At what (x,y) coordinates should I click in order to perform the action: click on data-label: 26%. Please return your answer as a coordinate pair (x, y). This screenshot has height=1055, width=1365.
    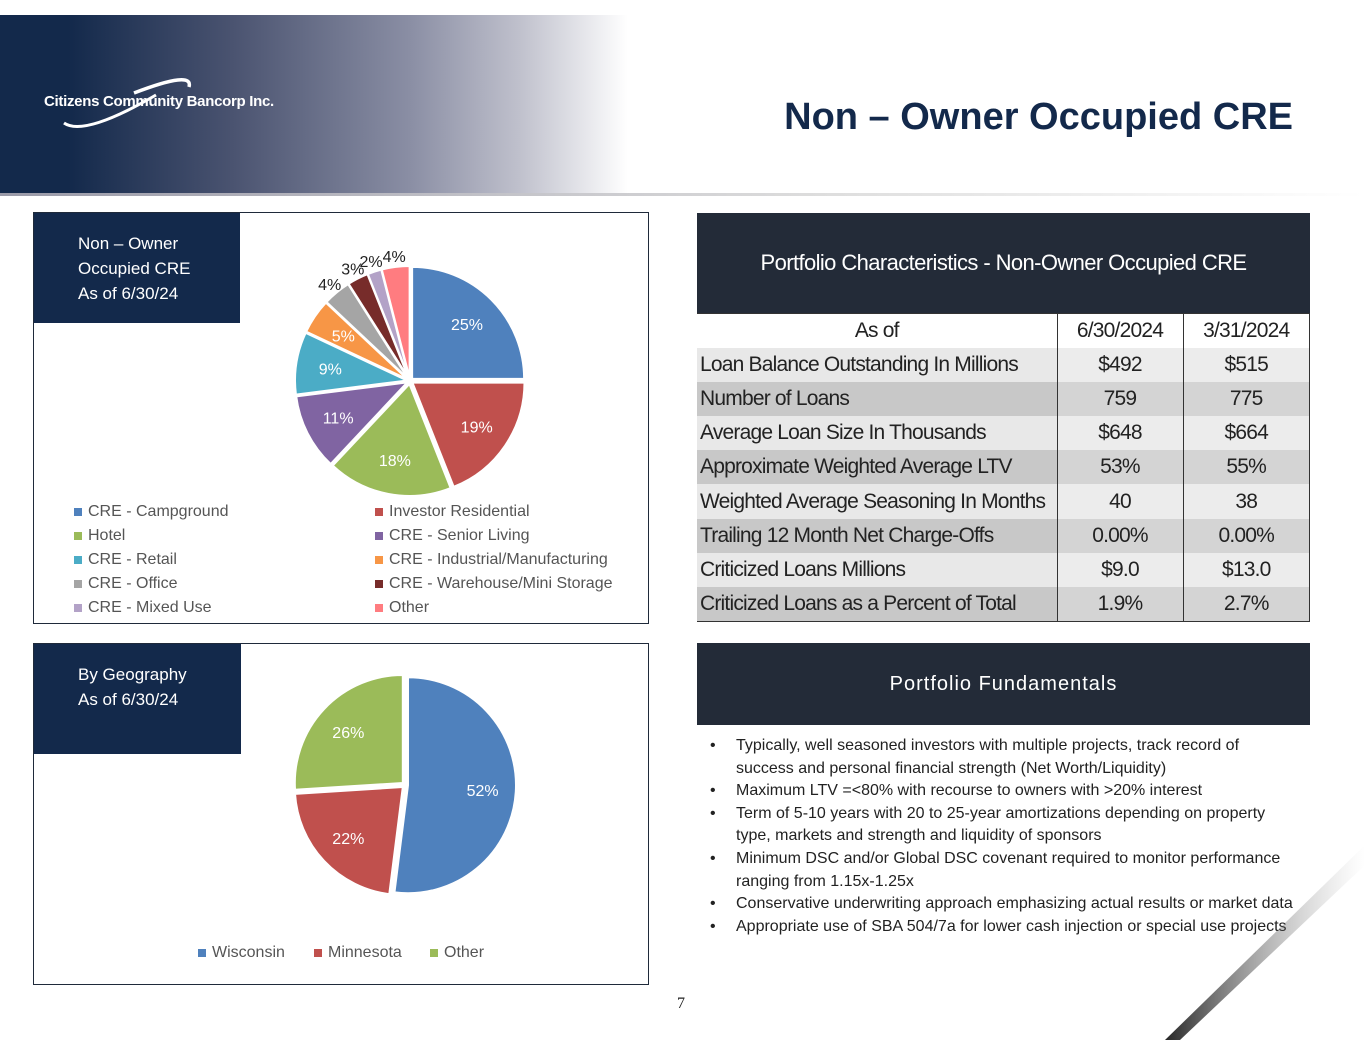
    Looking at the image, I should click on (348, 733).